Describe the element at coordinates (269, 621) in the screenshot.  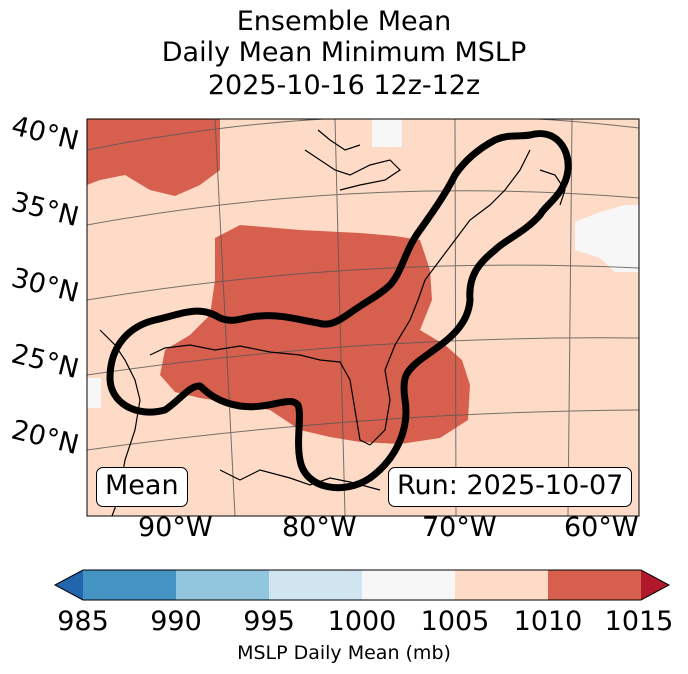
I see `colorbar-tick-995: 995` at that location.